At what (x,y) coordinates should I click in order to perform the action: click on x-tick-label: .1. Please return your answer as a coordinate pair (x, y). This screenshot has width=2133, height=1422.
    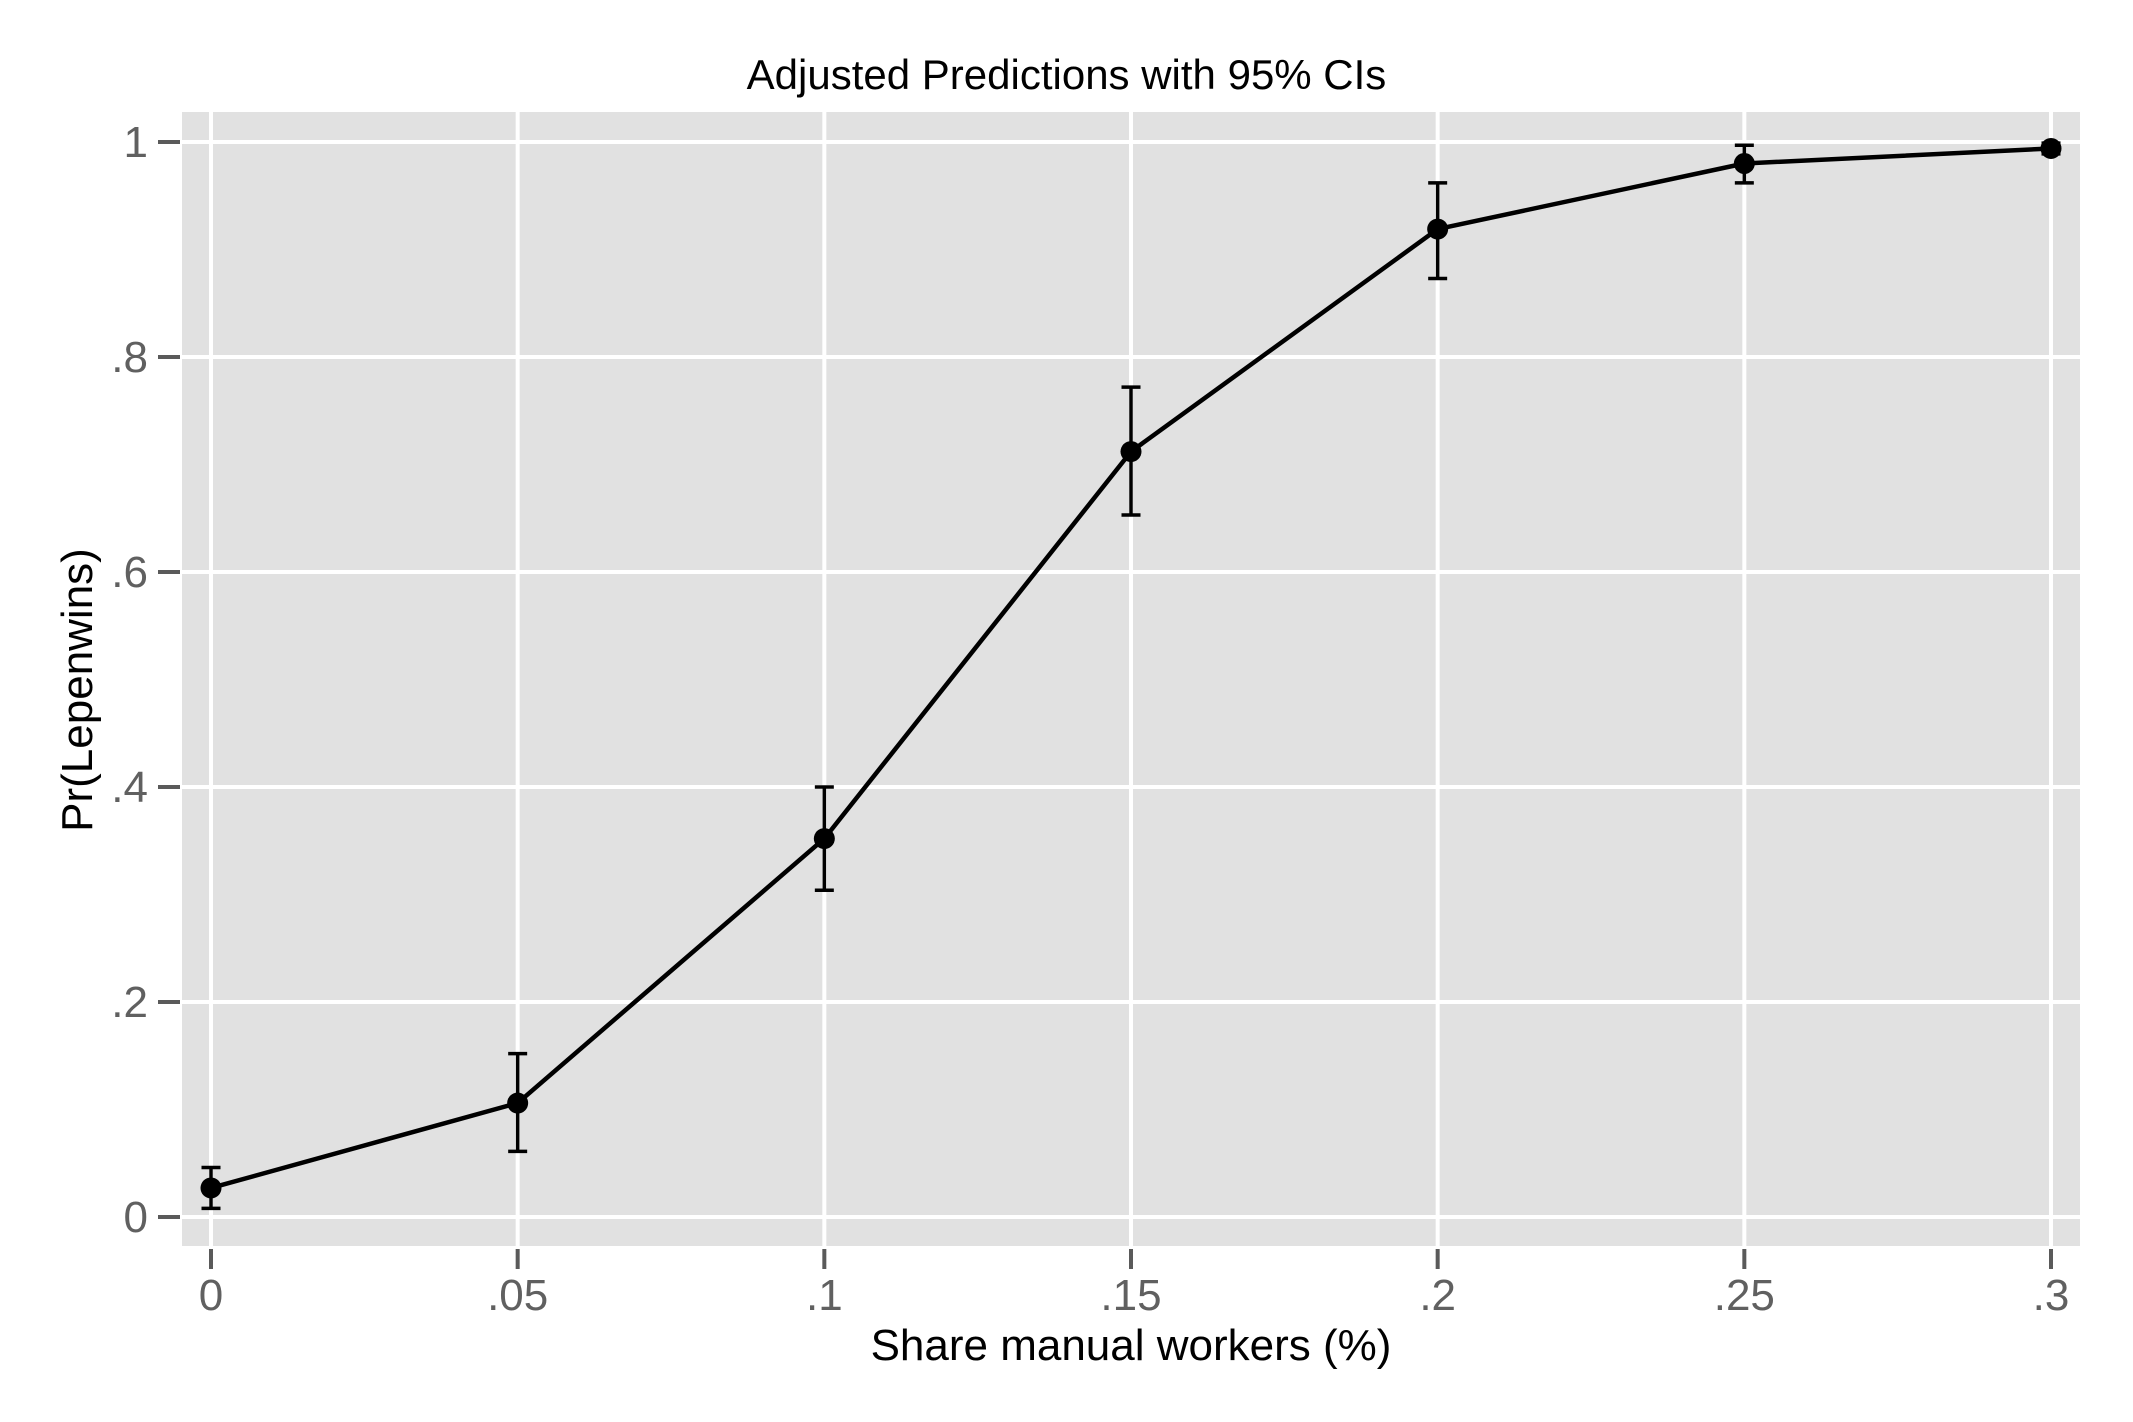
    Looking at the image, I should click on (824, 1295).